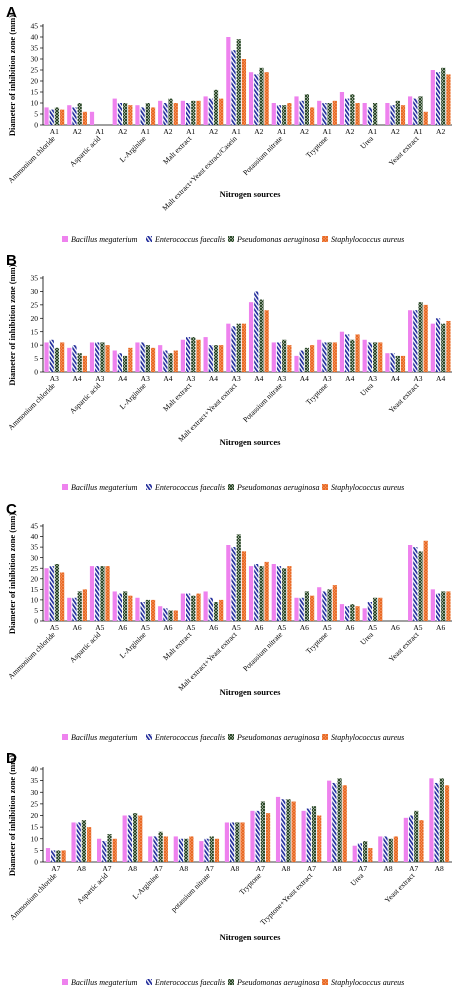 This screenshot has height=994, width=464. Describe the element at coordinates (380, 609) in the screenshot. I see `bar-staphylococcus-urea-a5` at that location.